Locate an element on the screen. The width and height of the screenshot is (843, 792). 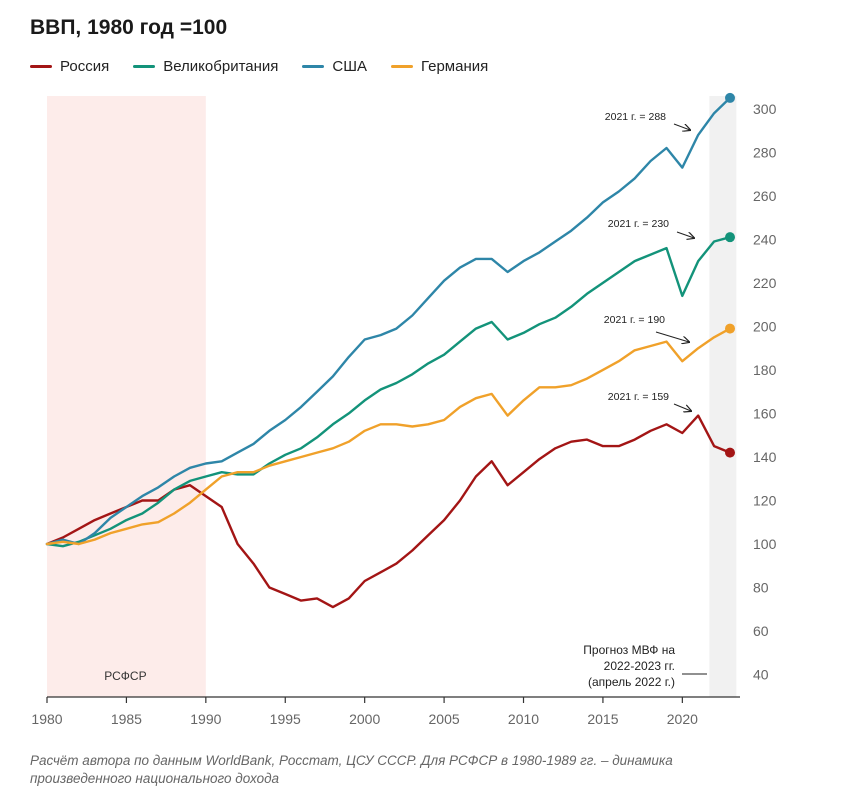
annotation-arrow-germany is located at coordinates (672, 336).